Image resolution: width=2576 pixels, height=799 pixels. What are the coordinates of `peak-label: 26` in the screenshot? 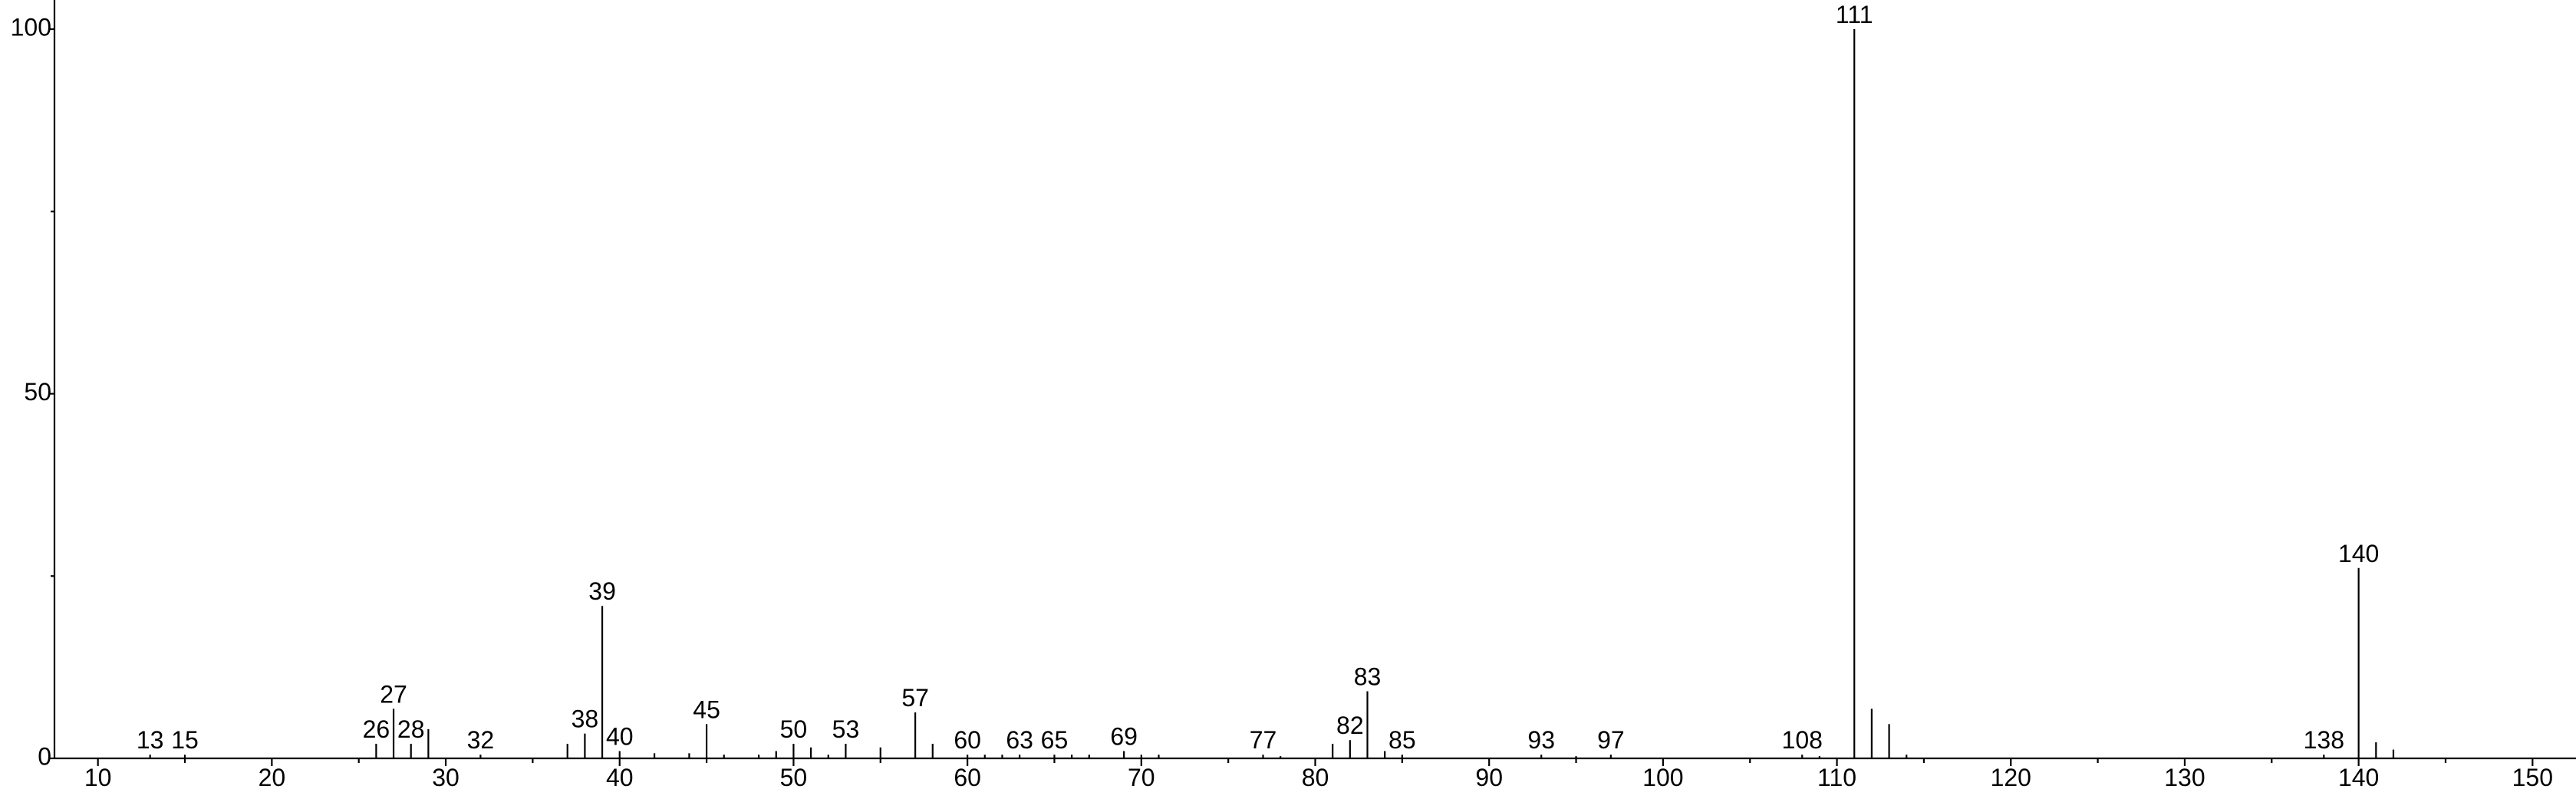 It's located at (376, 729).